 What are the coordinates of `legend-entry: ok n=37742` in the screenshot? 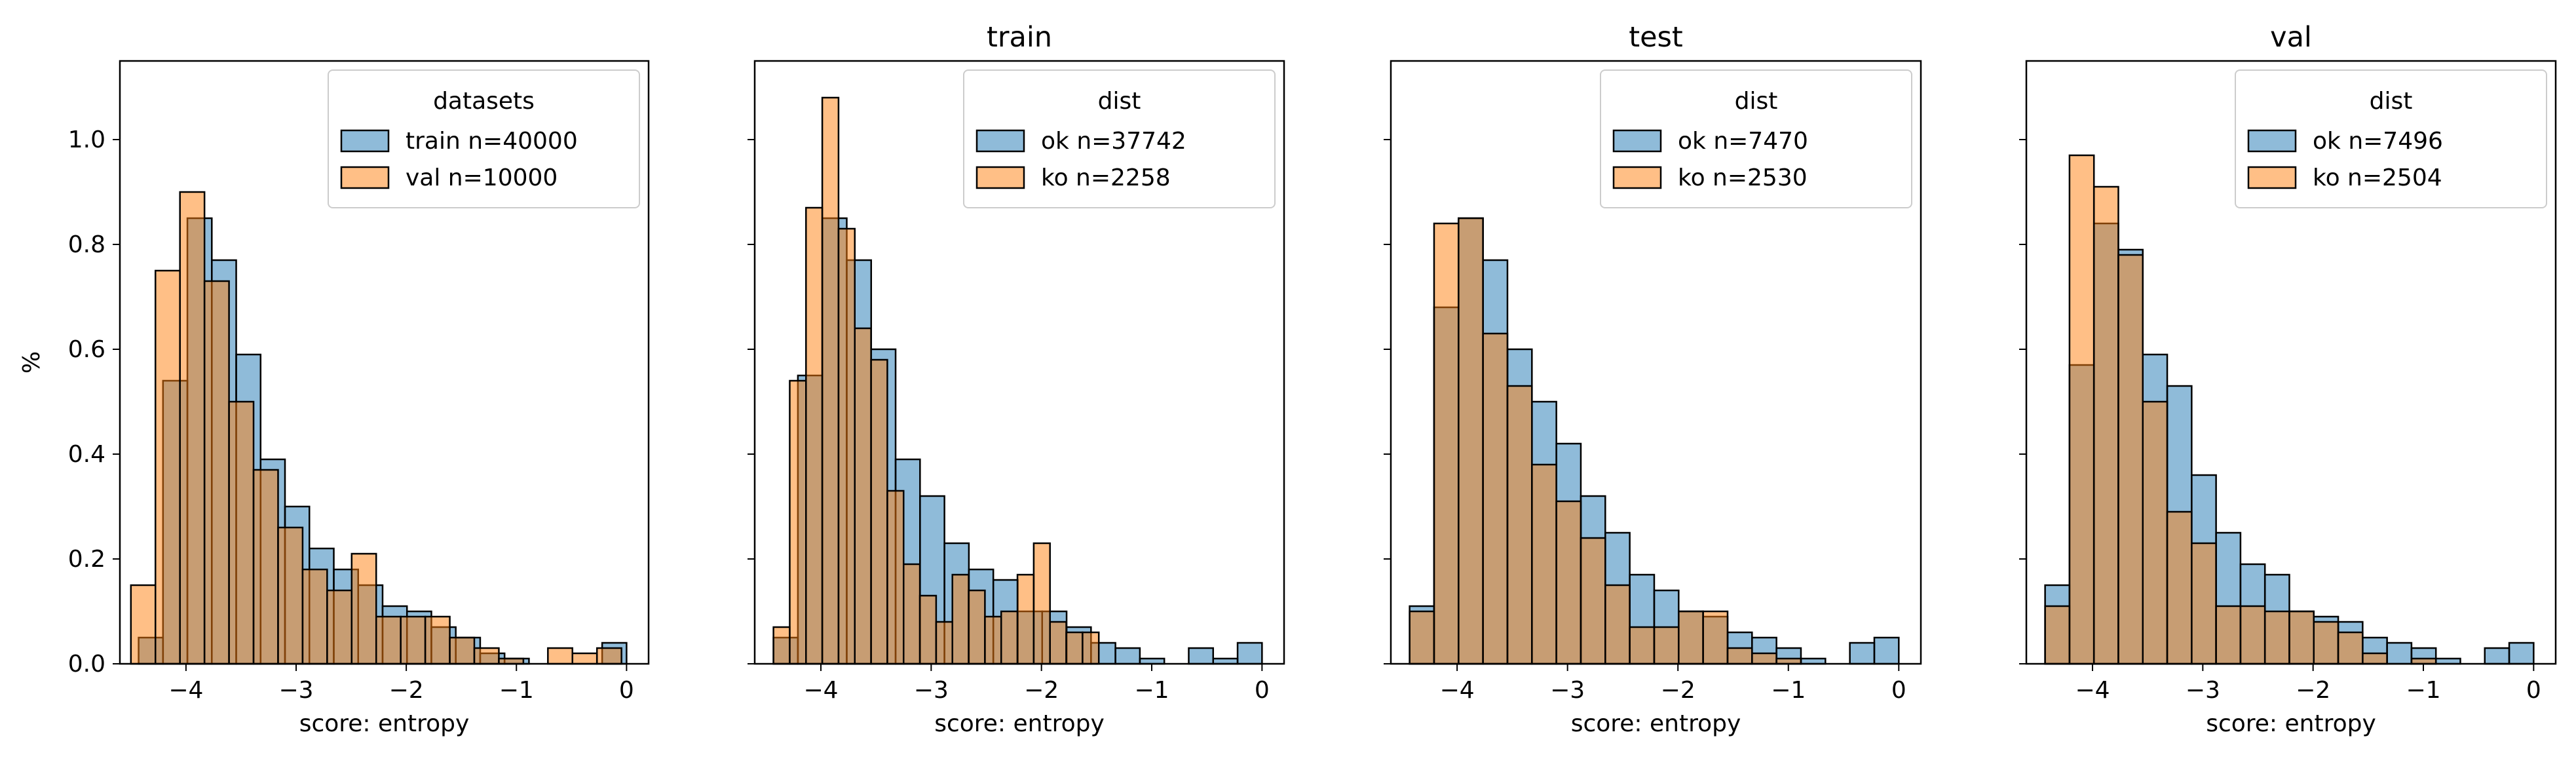 It's located at (1113, 141).